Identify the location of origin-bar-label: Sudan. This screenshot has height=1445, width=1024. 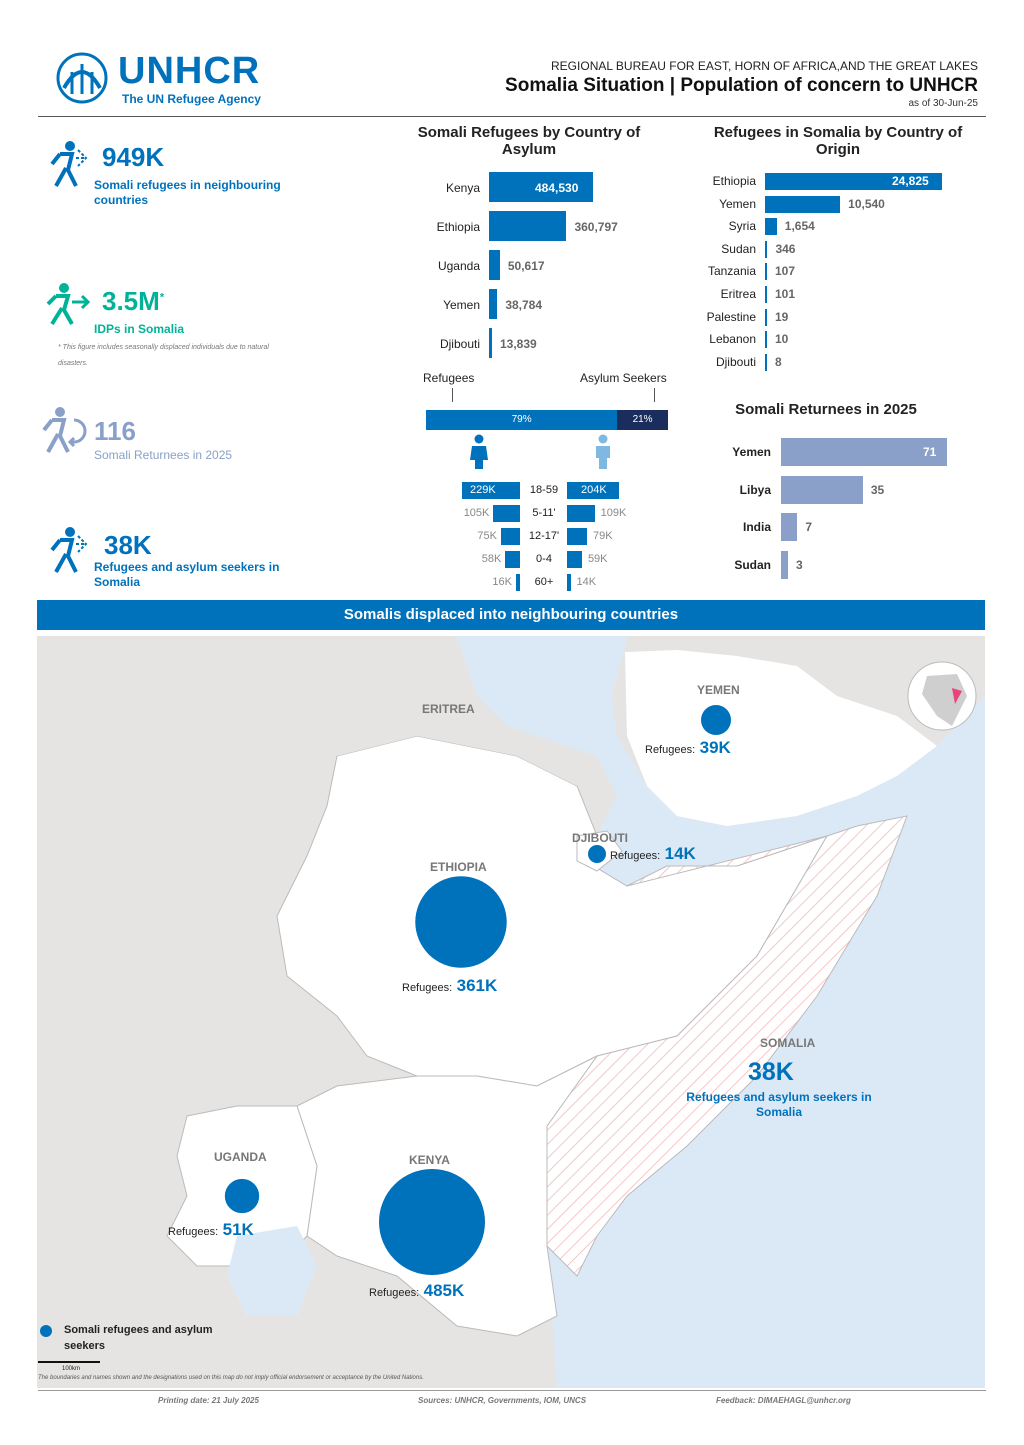
(738, 248).